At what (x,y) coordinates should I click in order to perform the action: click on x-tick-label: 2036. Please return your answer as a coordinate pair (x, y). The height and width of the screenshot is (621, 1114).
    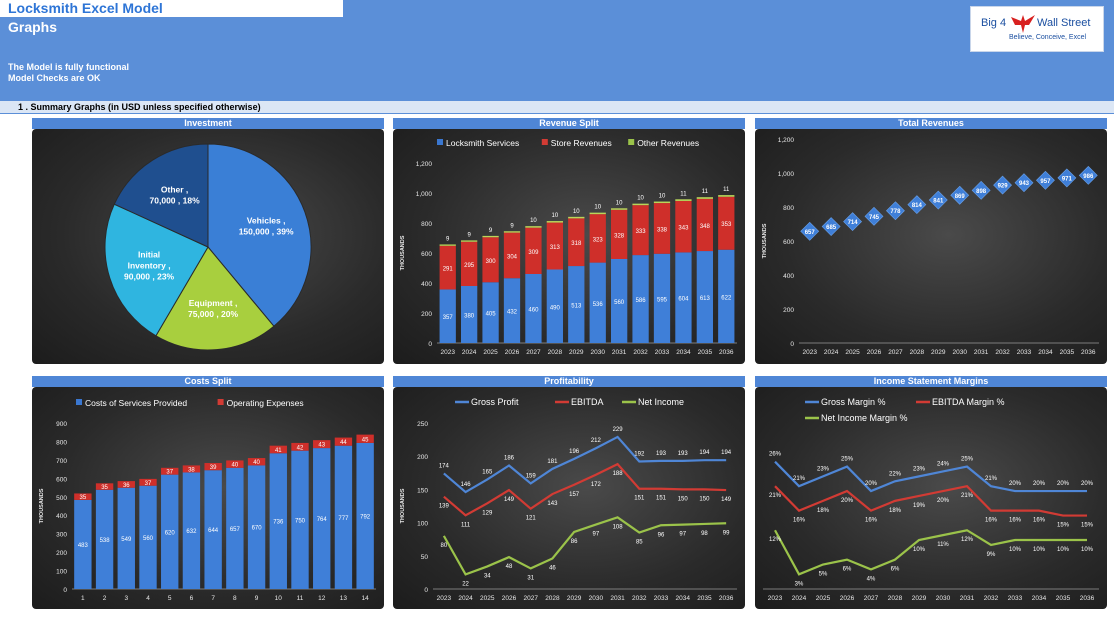
    Looking at the image, I should click on (726, 352).